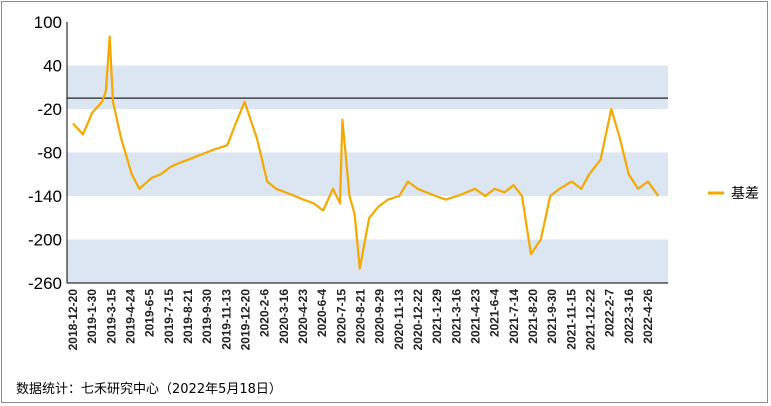 Image resolution: width=771 pixels, height=406 pixels. What do you see at coordinates (610, 313) in the screenshot?
I see `x-tick-label: 2022-2-7` at bounding box center [610, 313].